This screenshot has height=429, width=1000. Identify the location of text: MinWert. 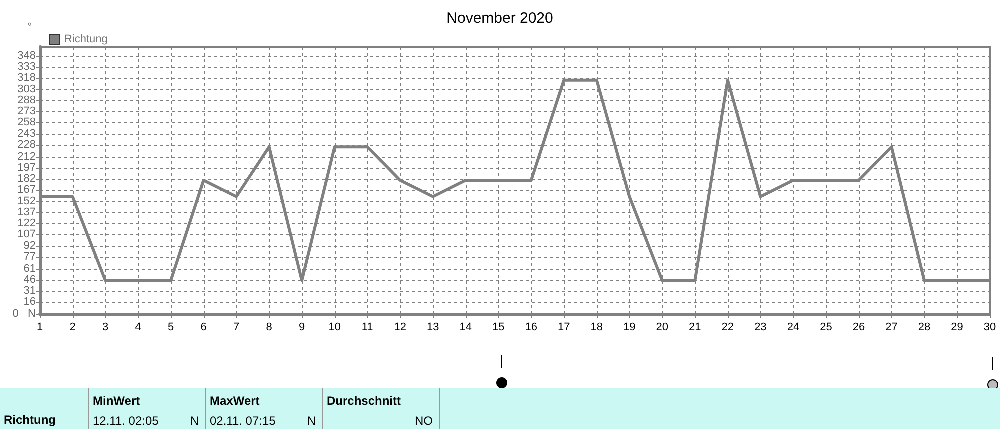
(117, 401).